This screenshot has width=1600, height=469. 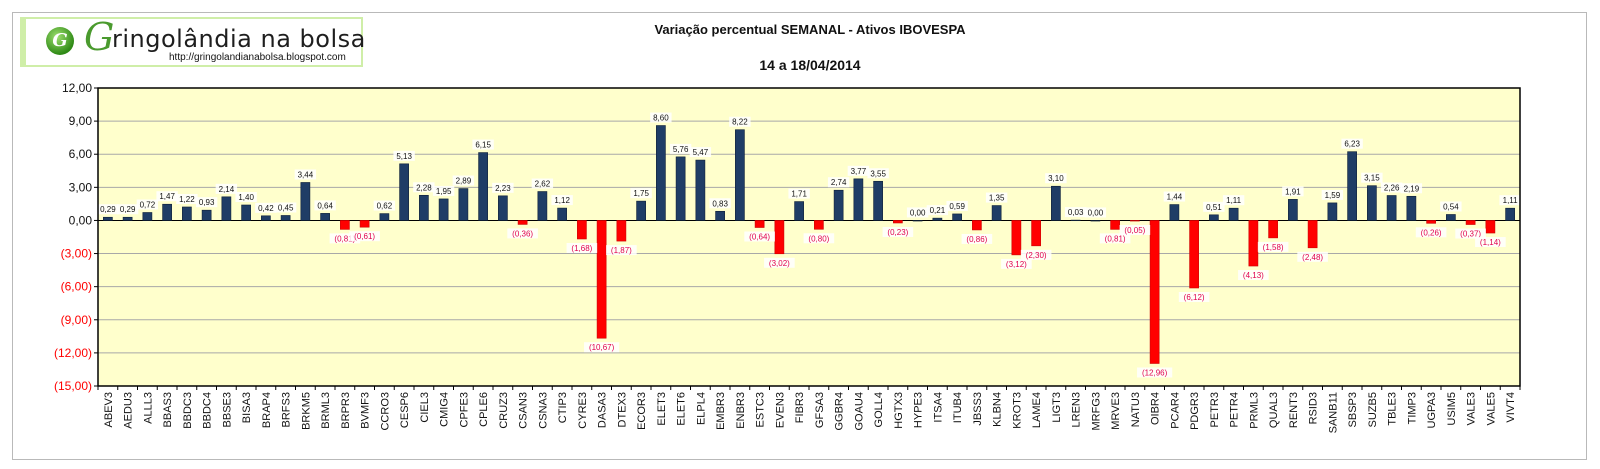 I want to click on data-label: (1,14), so click(x=1490, y=242).